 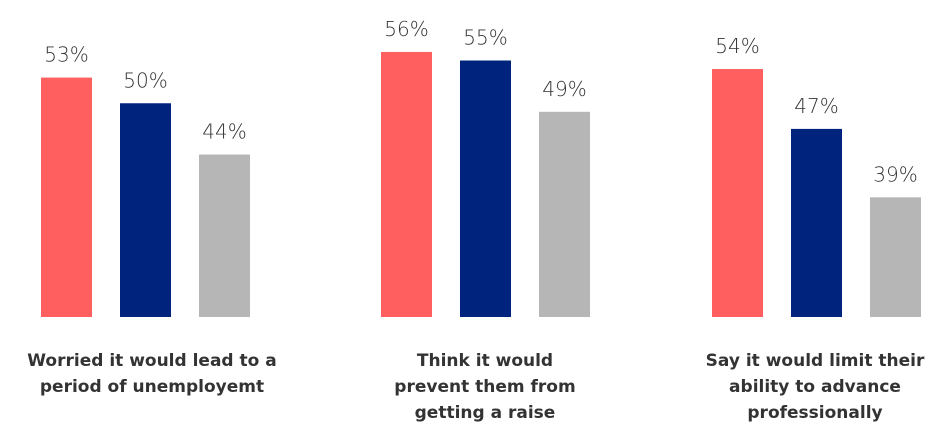 What do you see at coordinates (737, 46) in the screenshot?
I see `data-label-g3-s1: 54%` at bounding box center [737, 46].